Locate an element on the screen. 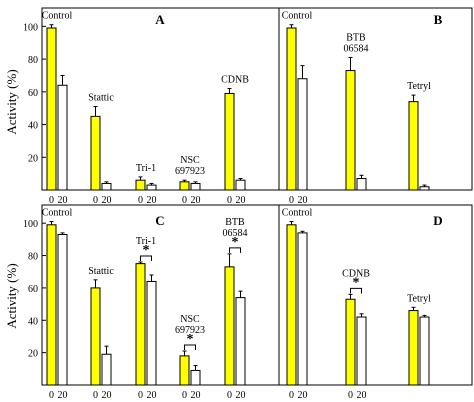  panel-title: D is located at coordinates (437, 220).